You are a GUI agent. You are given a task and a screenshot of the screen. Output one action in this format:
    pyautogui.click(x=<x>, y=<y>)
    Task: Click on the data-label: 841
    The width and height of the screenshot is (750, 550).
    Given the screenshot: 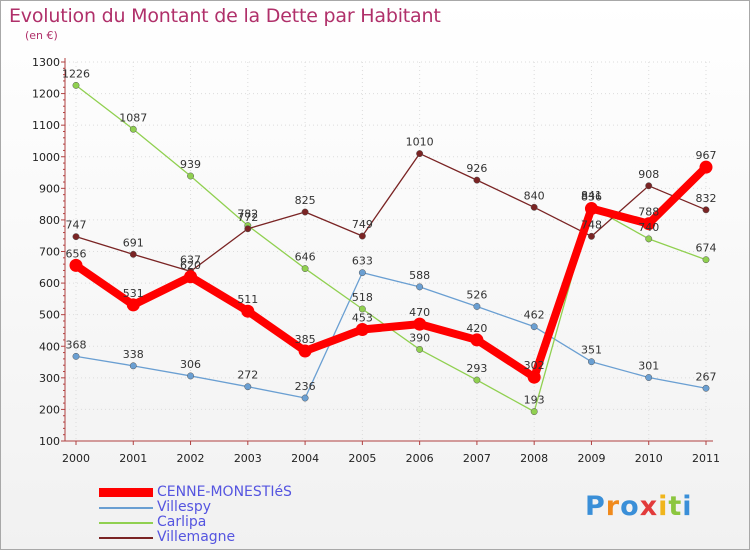 What is the action you would take?
    pyautogui.click(x=591, y=195)
    